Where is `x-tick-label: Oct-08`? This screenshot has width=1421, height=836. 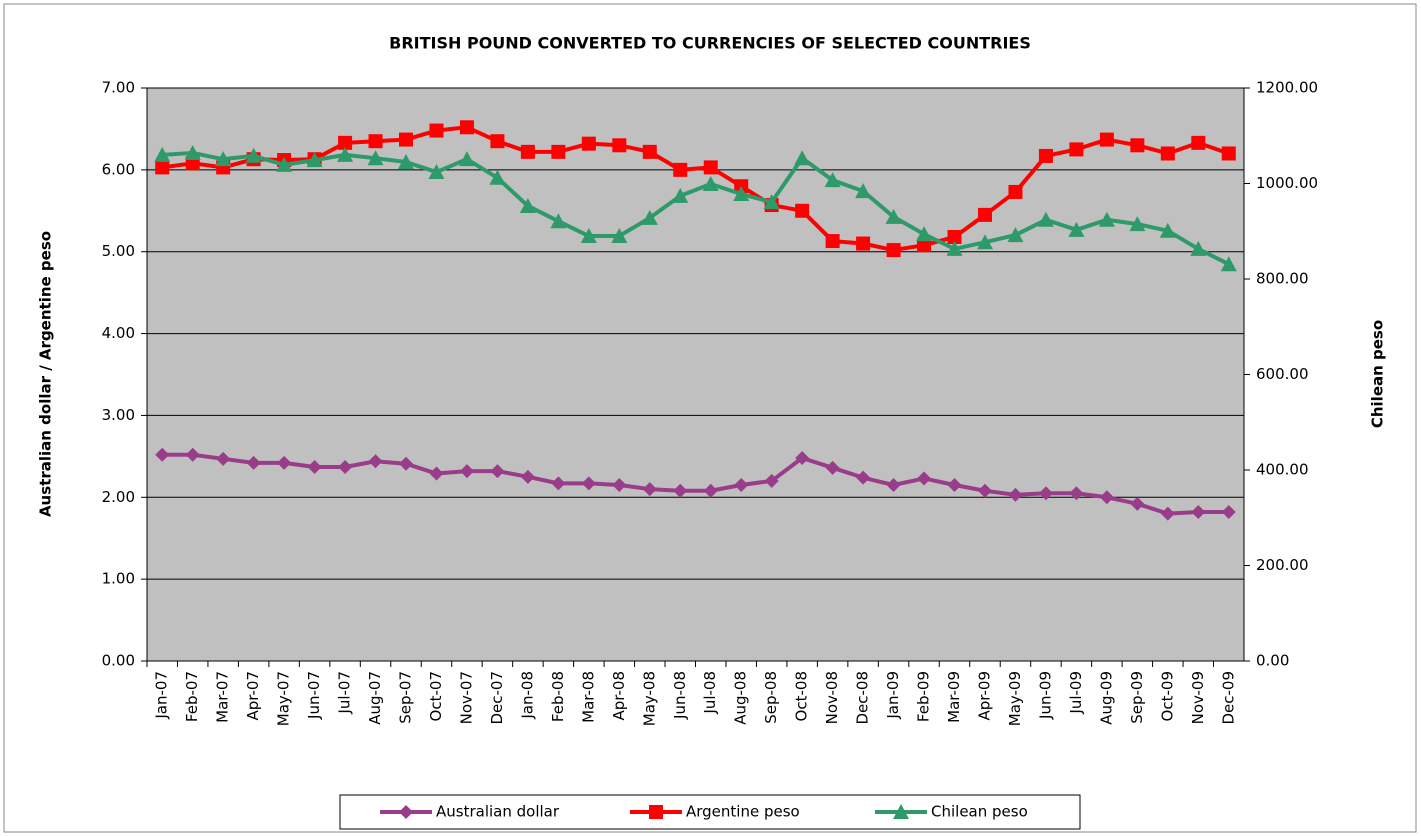 x-tick-label: Oct-08 is located at coordinates (802, 696).